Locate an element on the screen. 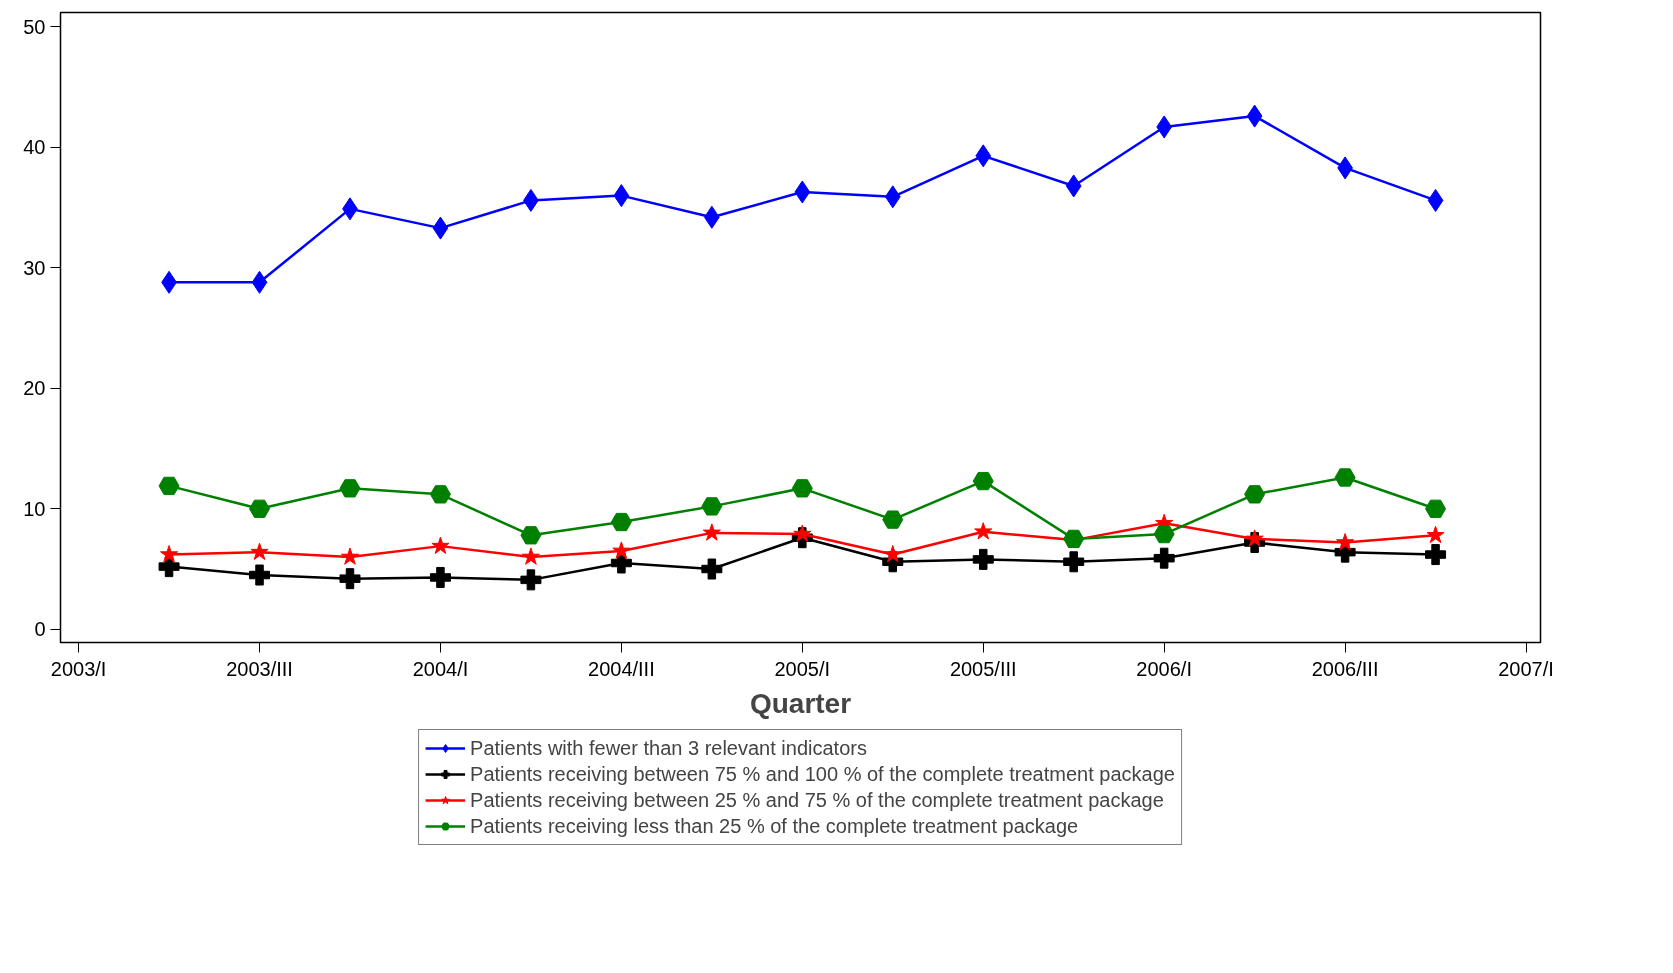 The image size is (1673, 973). y-tick-label: 30 is located at coordinates (34, 267).